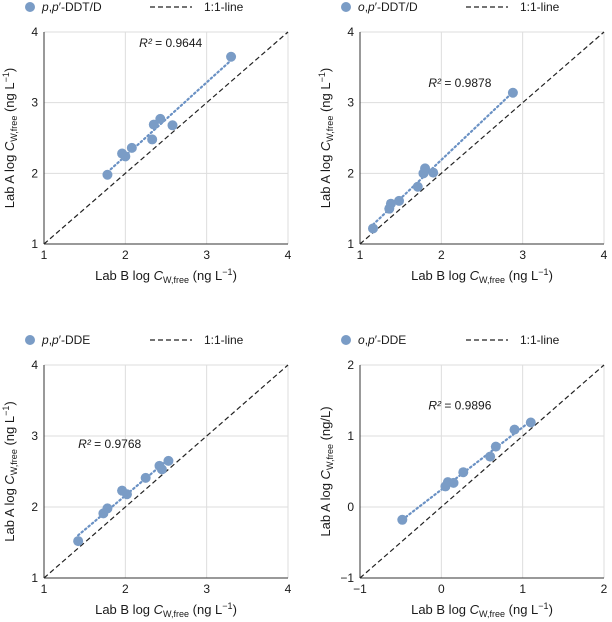 This screenshot has width=612, height=622. Describe the element at coordinates (450, 7) in the screenshot. I see `legend: o,p′-DDT/D 1:1-line` at that location.